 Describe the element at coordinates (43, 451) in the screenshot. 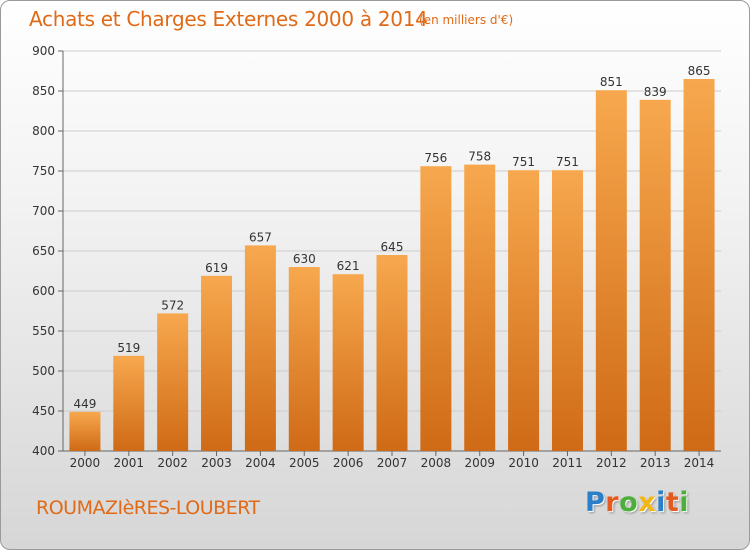

I see `y-tick-label: 400` at that location.